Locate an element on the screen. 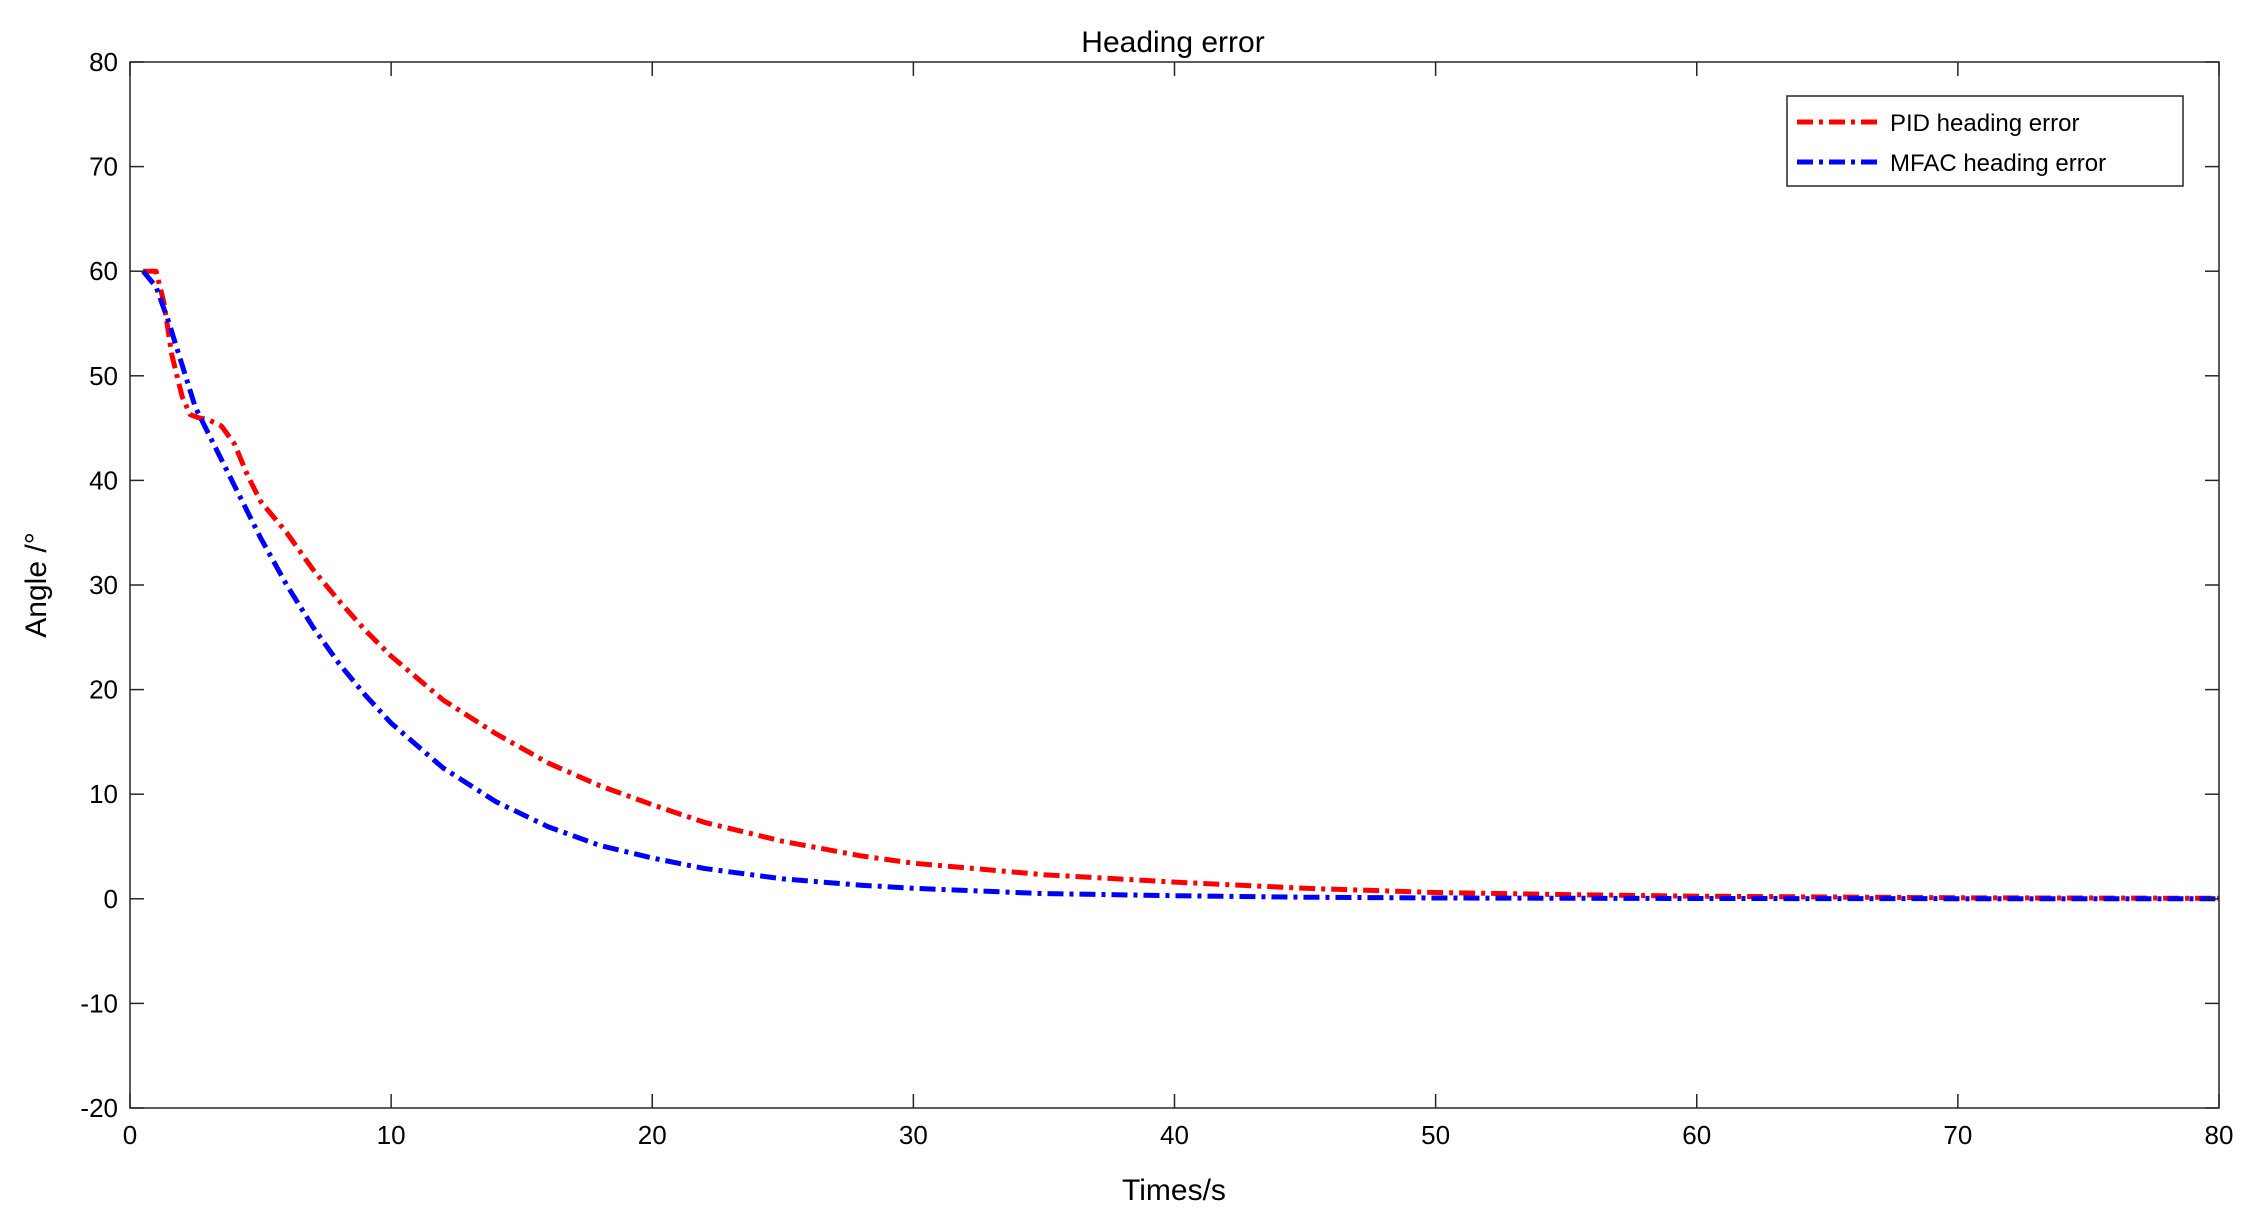  legend: PID heading error MFAC heading error is located at coordinates (1985, 141).